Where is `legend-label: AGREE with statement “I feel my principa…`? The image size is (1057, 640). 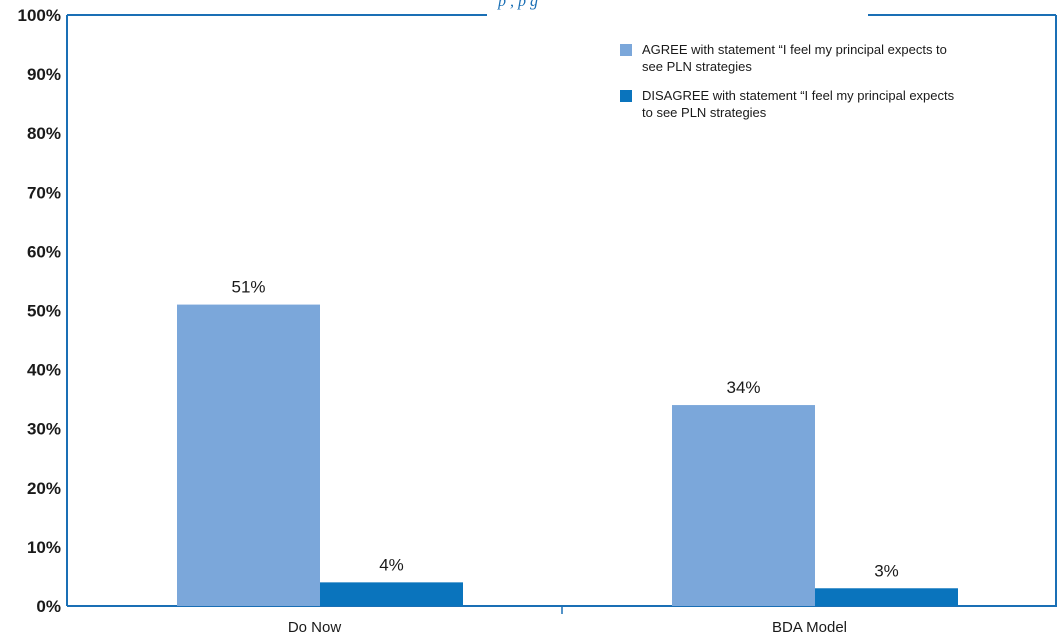
legend-label: AGREE with statement “I feel my principa… is located at coordinates (794, 49).